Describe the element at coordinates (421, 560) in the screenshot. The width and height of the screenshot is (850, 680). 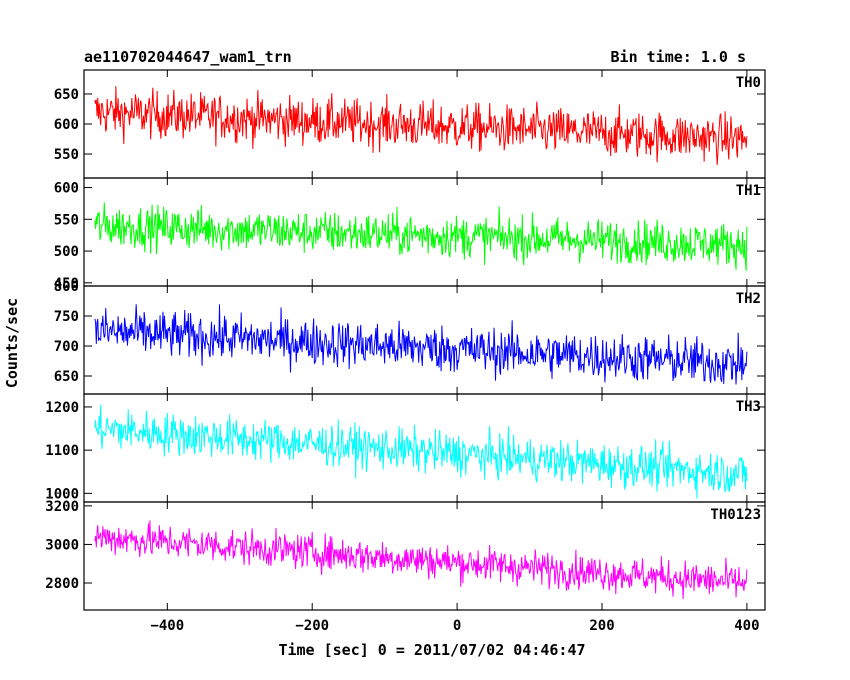
I see `series-line-th0123` at that location.